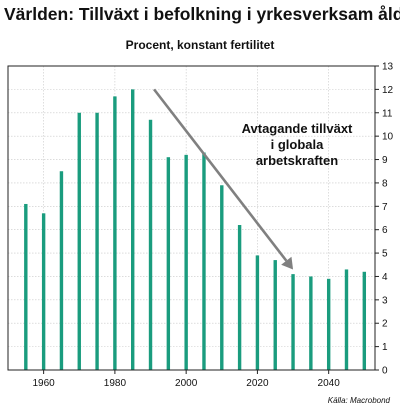 The height and width of the screenshot is (414, 400). What do you see at coordinates (385, 300) in the screenshot?
I see `y-tick-label: 3` at bounding box center [385, 300].